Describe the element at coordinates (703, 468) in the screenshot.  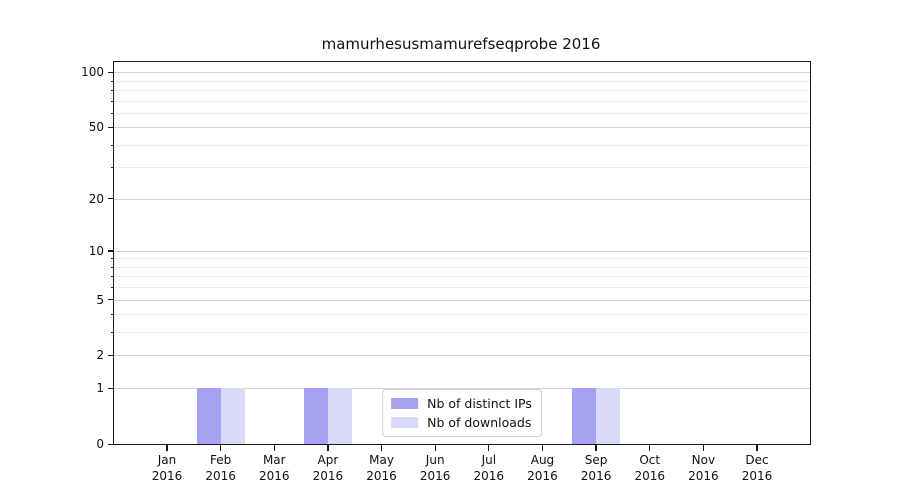
I see `x-axis-tick-label: Nov 2016` at that location.